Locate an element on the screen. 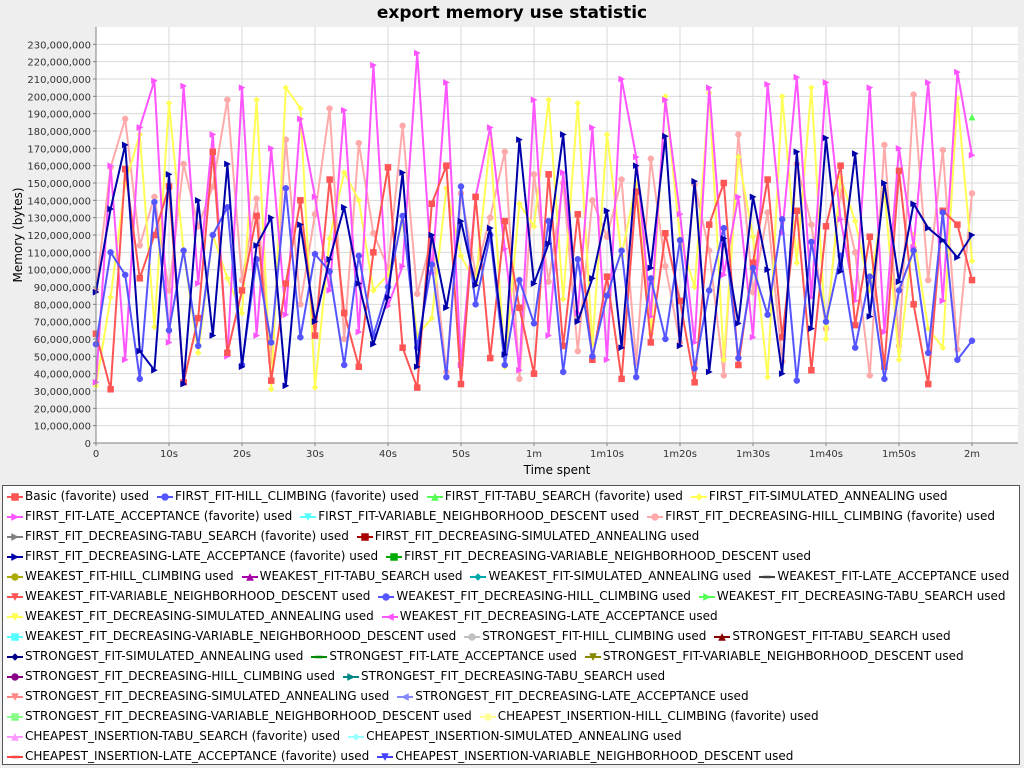 This screenshot has height=768, width=1024. y-tick-label: 70,000,000 is located at coordinates (62, 323).